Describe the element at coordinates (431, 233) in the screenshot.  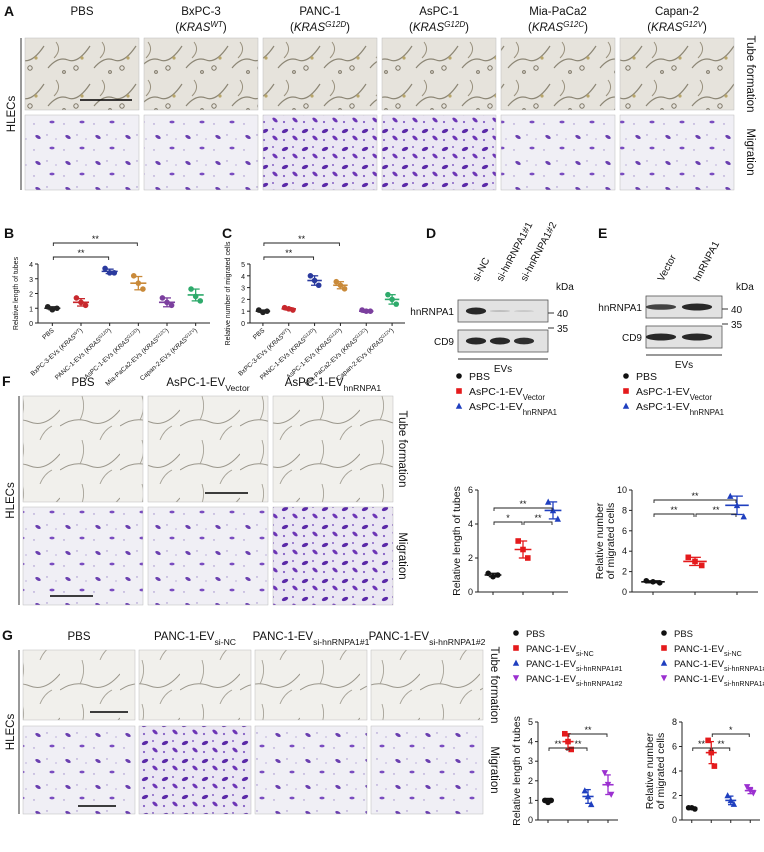
I see `panel-letter: D` at that location.